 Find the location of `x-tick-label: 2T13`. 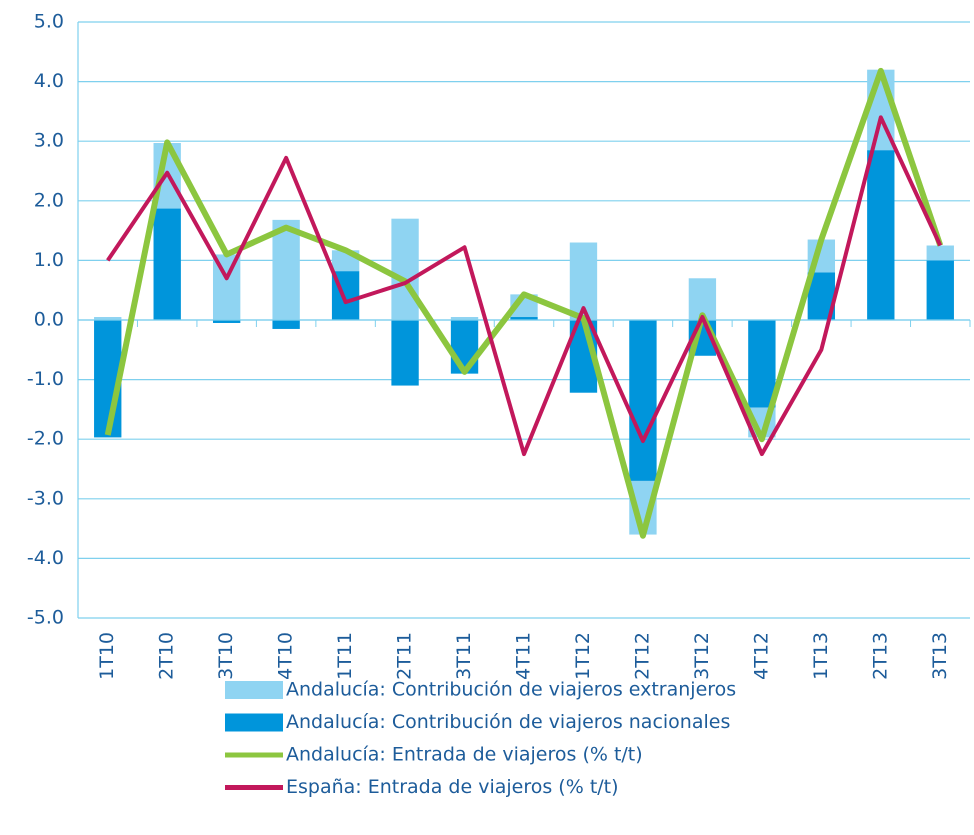

x-tick-label: 2T13 is located at coordinates (880, 656).